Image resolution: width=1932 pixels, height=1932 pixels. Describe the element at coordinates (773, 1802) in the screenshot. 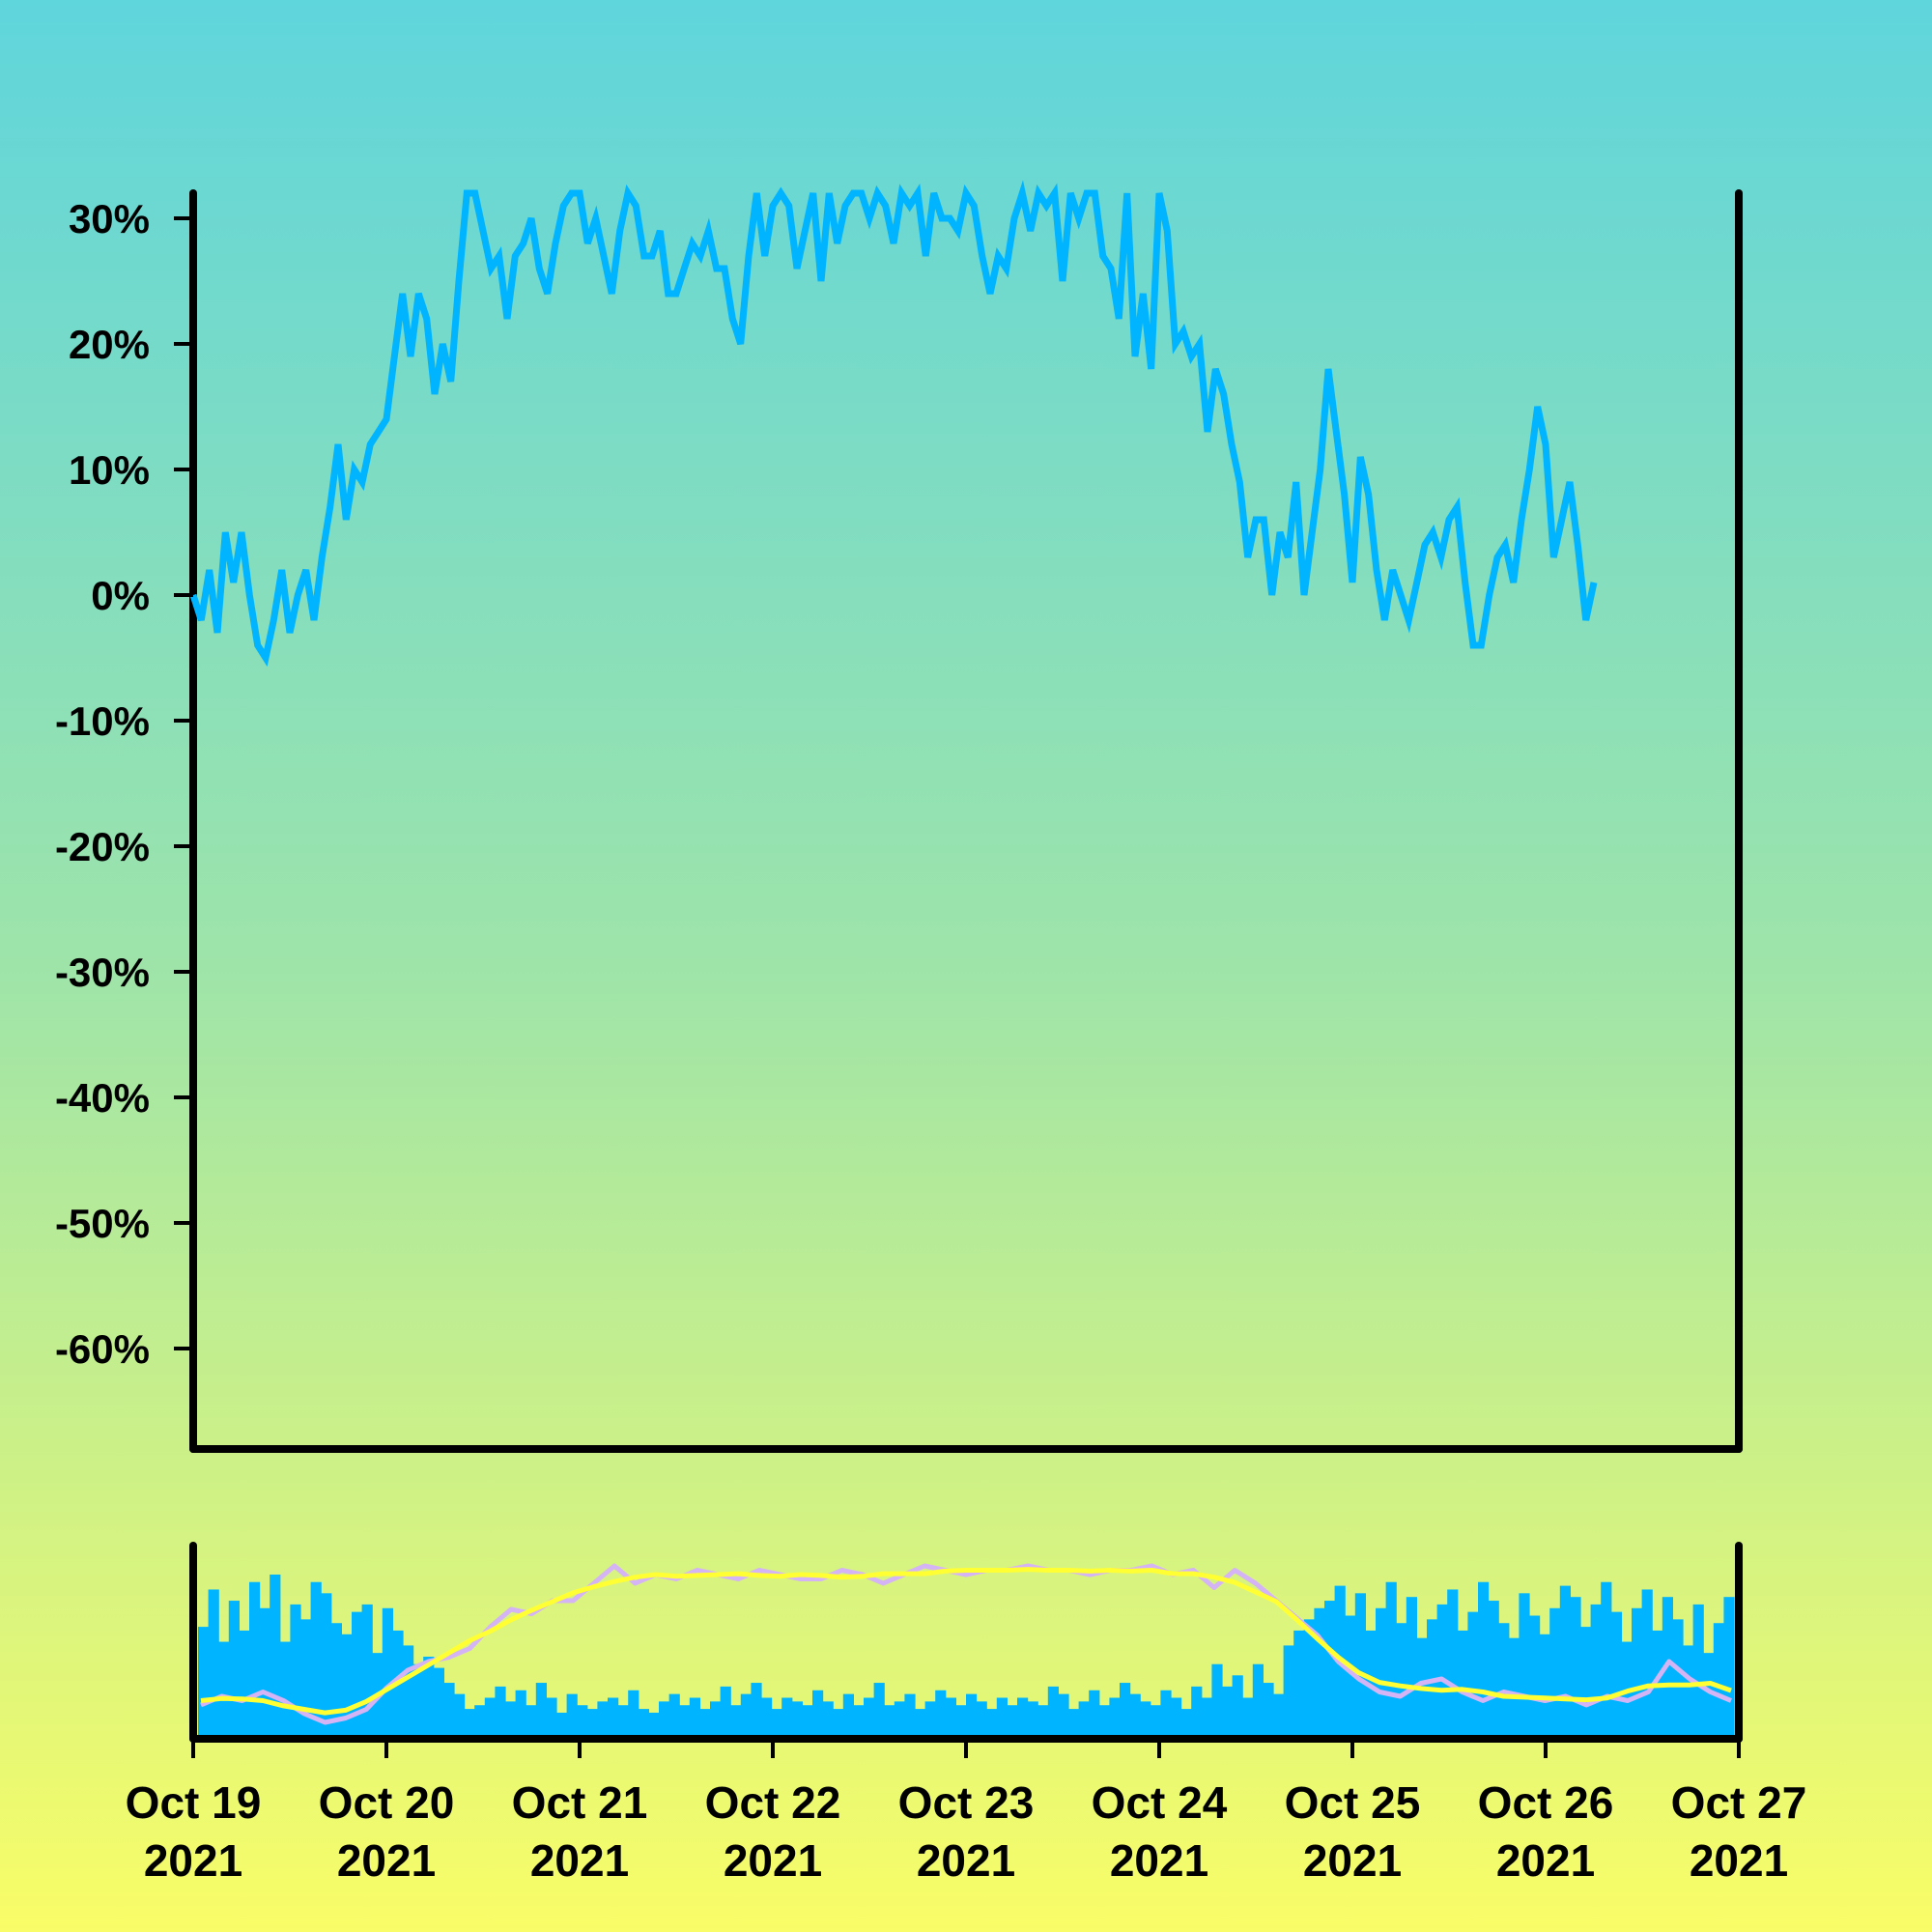

I see `x-tick-label-date: Oct 22` at that location.